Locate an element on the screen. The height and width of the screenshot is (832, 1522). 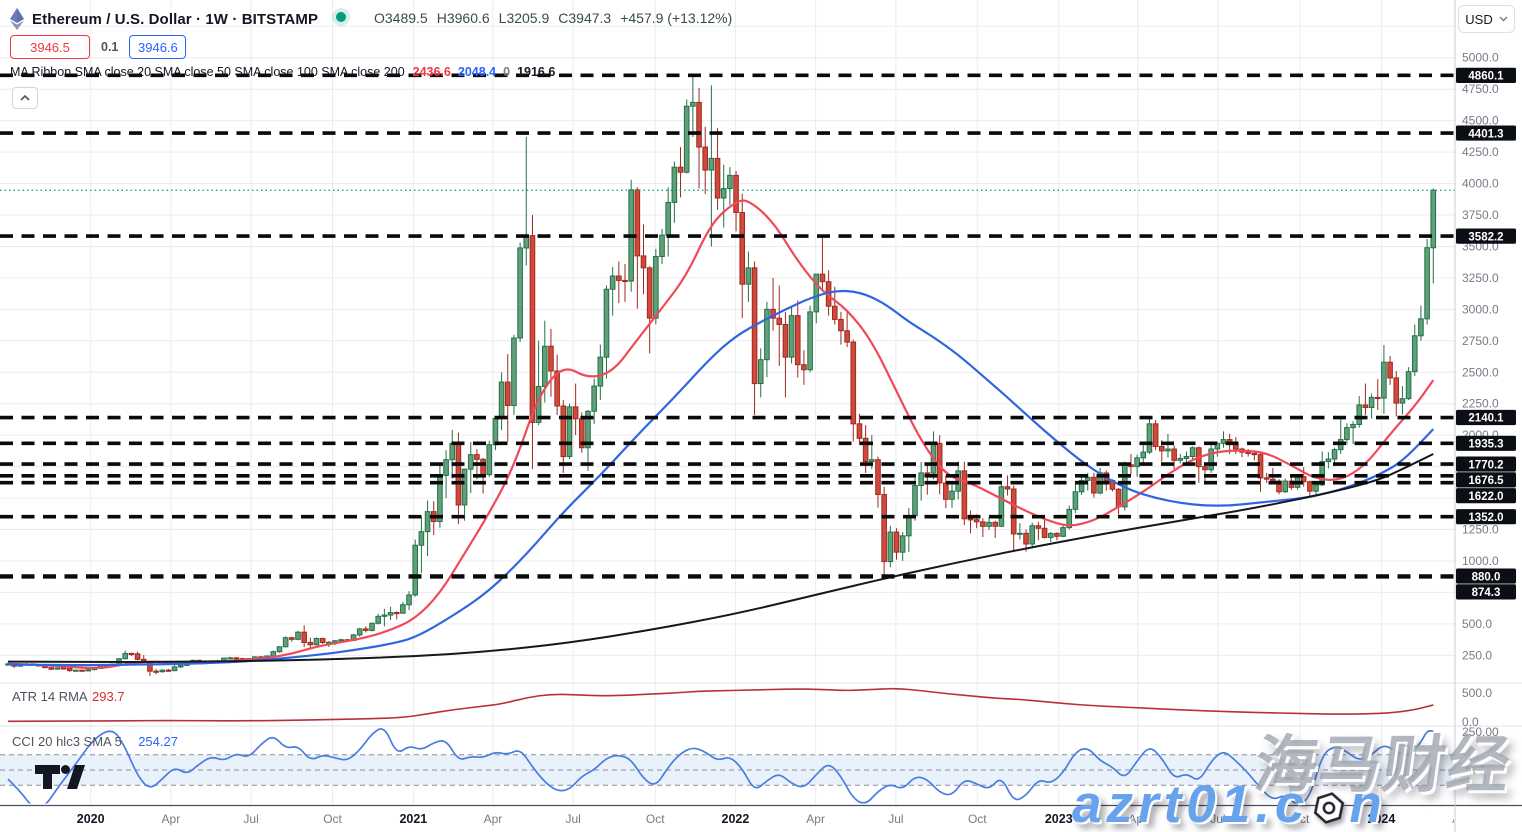
watermark-domain-suffix: n is located at coordinates (1368, 803).